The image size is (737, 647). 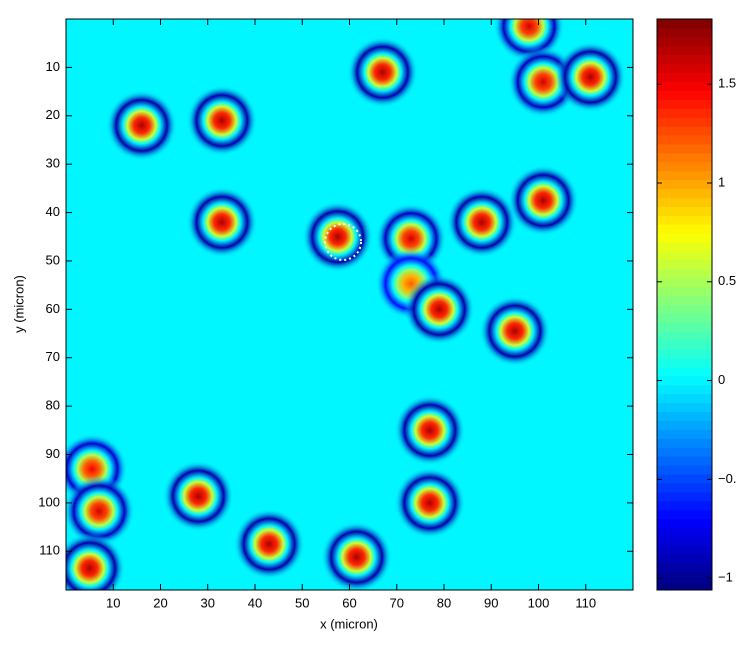 I want to click on y-tick-label: 10, so click(x=53, y=66).